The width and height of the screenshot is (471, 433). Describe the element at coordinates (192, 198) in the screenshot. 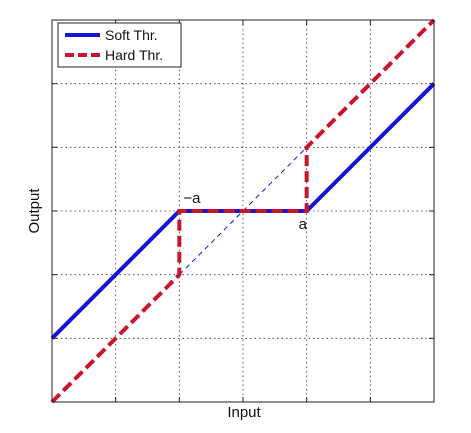

I see `annotation-label-neg-a: −a` at that location.